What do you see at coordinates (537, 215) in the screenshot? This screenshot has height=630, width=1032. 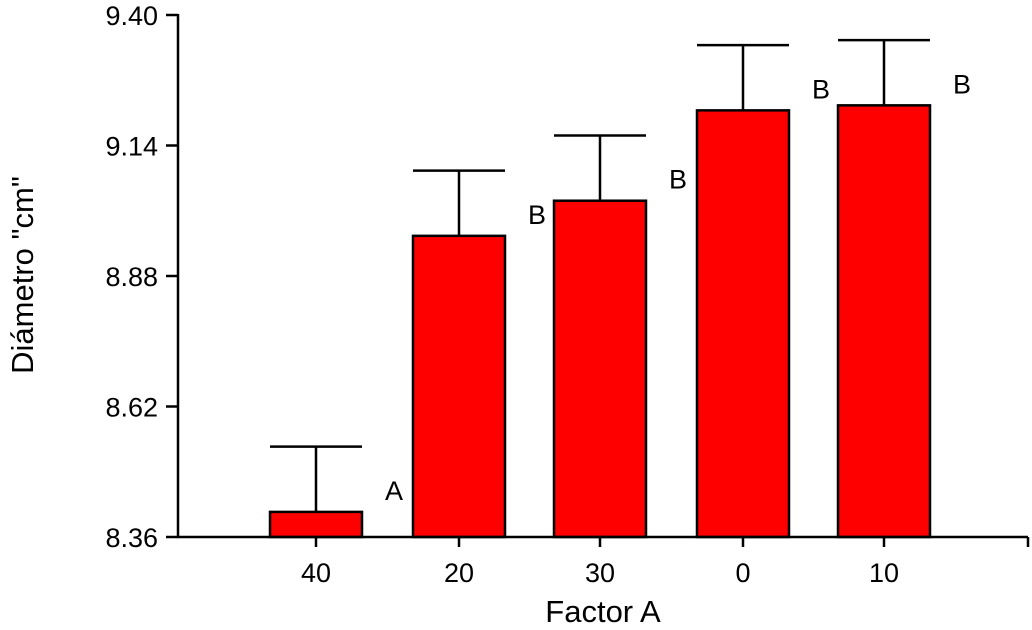 I see `group-letter-20: B` at bounding box center [537, 215].